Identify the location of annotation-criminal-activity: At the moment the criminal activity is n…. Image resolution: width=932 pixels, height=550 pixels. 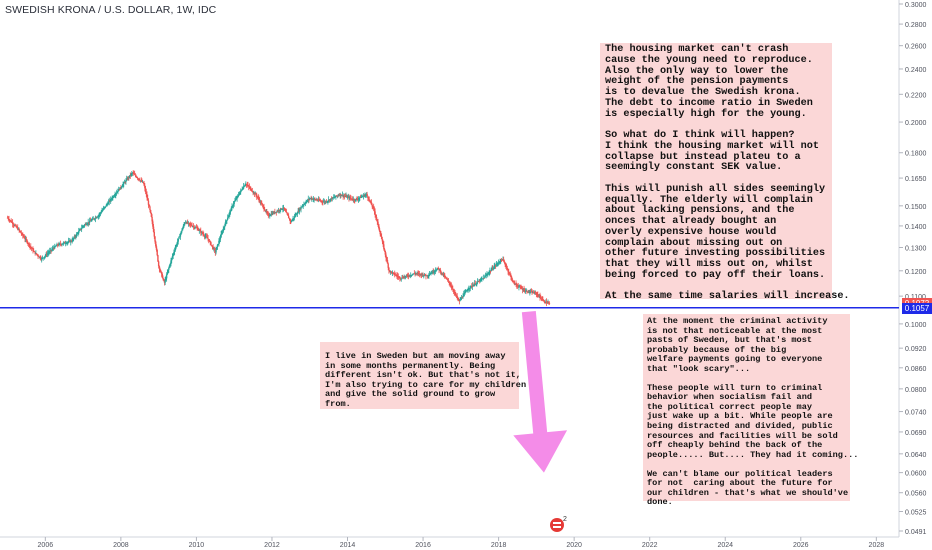
(750, 410).